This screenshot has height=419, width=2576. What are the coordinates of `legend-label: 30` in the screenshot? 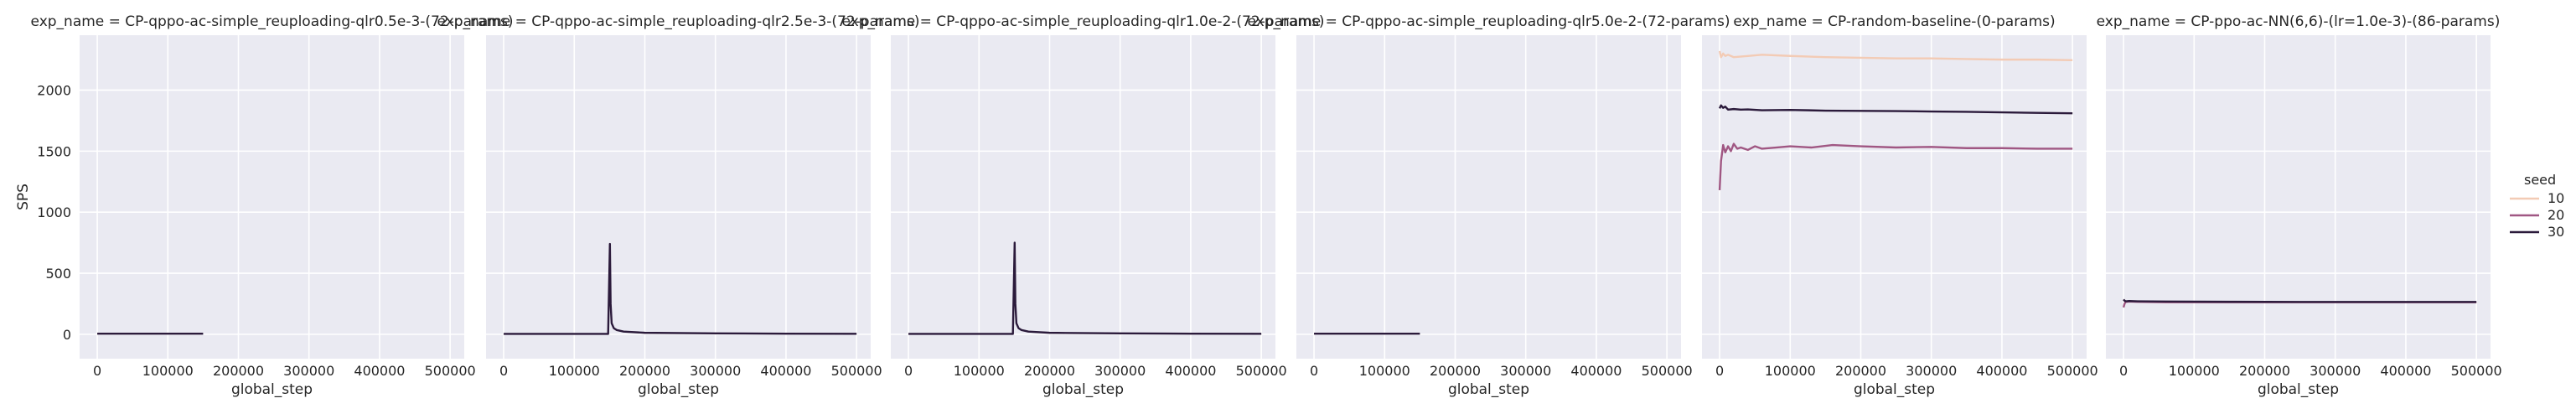 It's located at (2556, 232).